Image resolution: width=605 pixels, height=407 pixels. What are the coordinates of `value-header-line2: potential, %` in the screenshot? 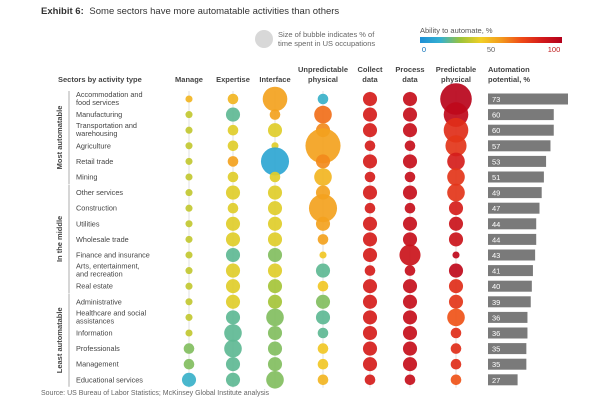 It's located at (509, 79).